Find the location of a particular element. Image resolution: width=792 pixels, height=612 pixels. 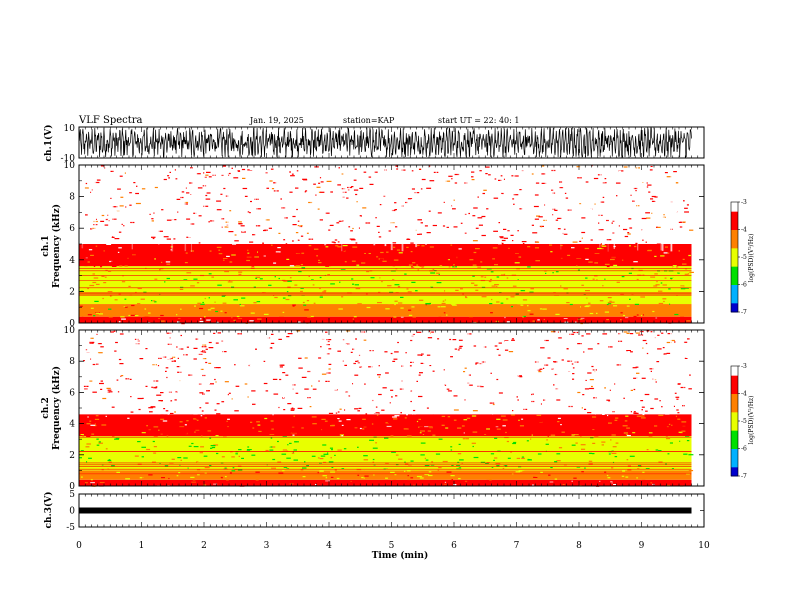

spectrogram-ytick-label: 4 is located at coordinates (72, 261).